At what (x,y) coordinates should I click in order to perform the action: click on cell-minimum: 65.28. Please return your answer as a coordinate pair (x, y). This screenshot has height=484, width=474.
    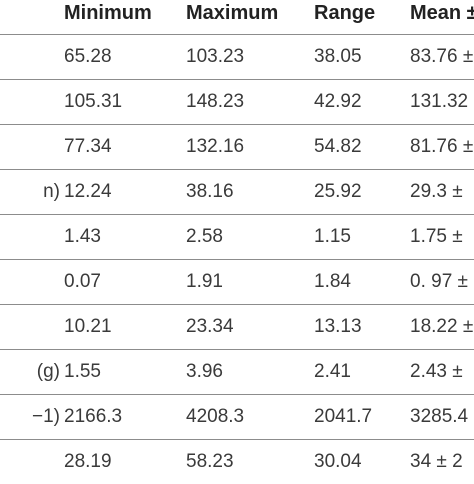
    Looking at the image, I should click on (88, 56).